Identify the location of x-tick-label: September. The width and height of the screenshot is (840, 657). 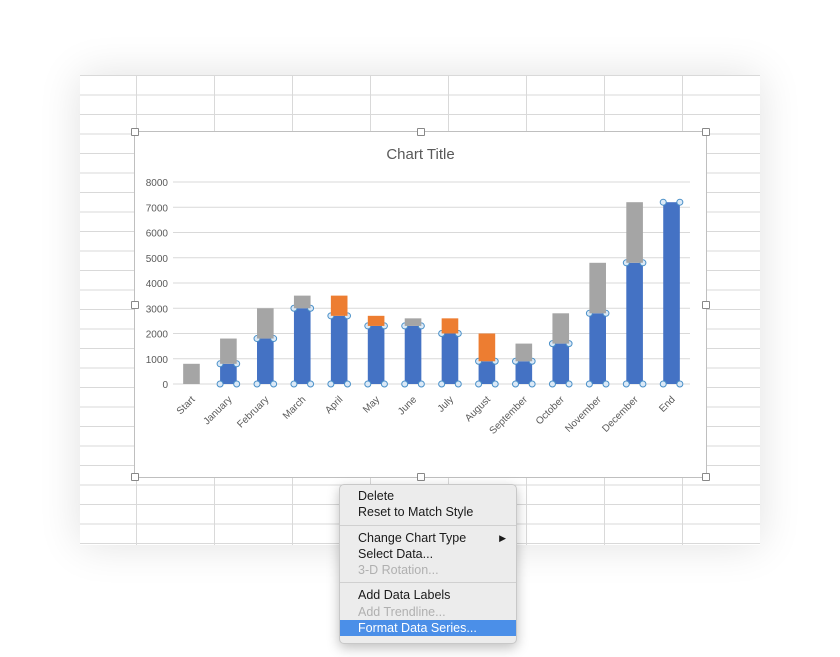
(509, 415).